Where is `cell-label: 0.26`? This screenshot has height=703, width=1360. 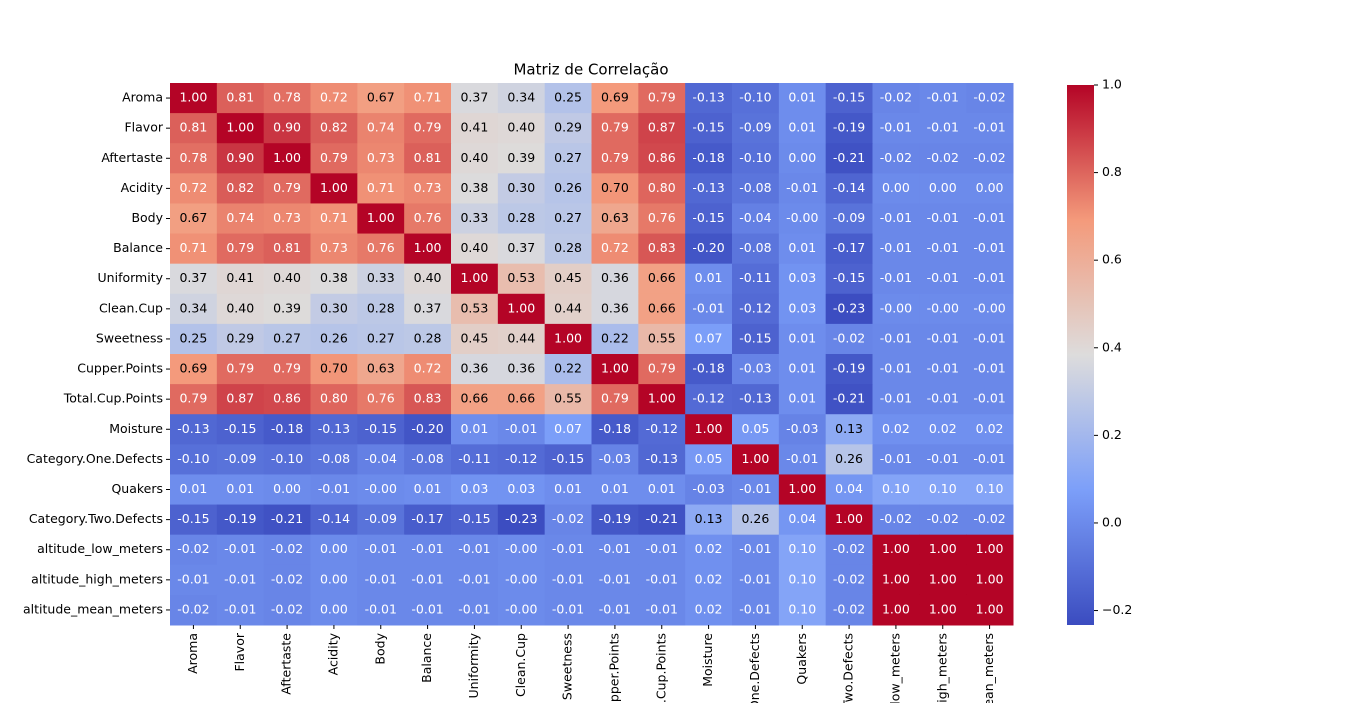
cell-label: 0.26 is located at coordinates (568, 187).